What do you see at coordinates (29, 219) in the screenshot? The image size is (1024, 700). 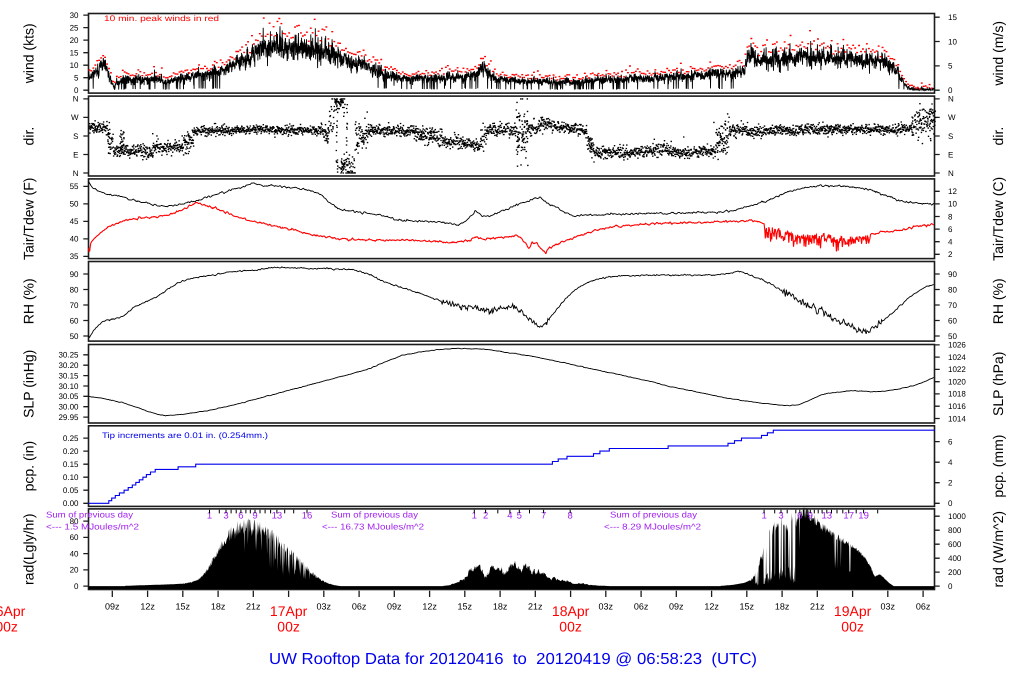 I see `svg-text: Tair/Tdew (F)` at bounding box center [29, 219].